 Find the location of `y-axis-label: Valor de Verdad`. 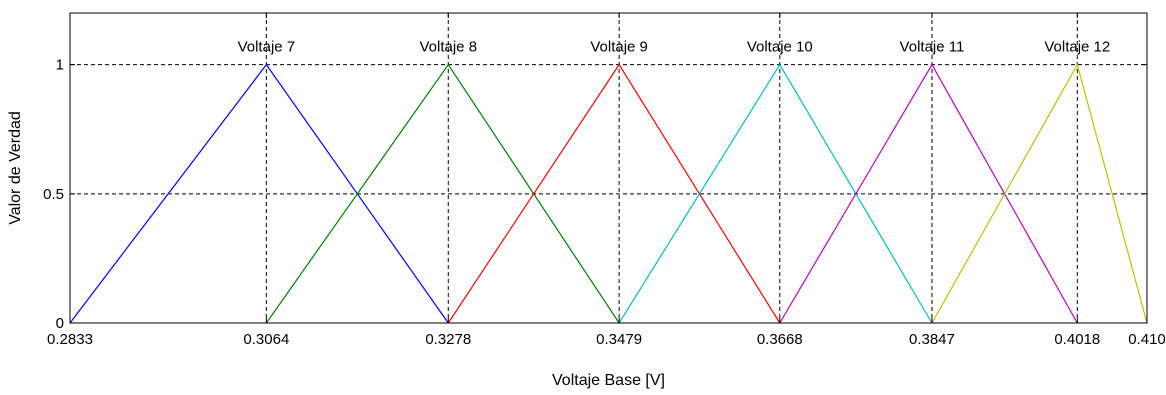

y-axis-label: Valor de Verdad is located at coordinates (15, 168).